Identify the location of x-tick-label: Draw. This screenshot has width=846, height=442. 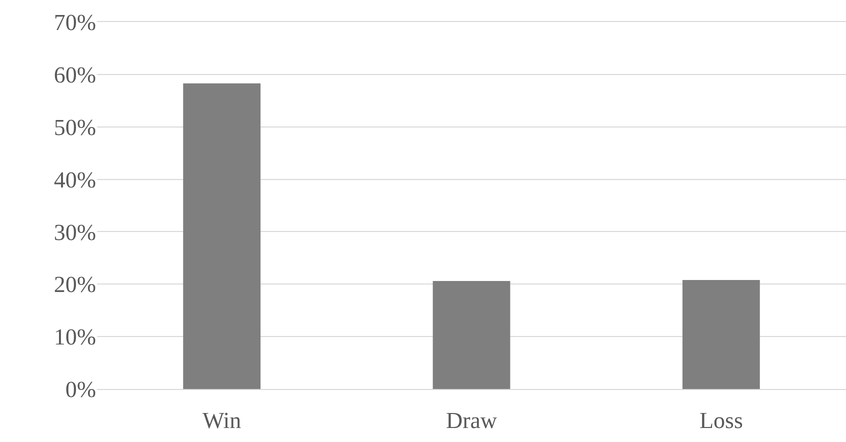
(472, 420).